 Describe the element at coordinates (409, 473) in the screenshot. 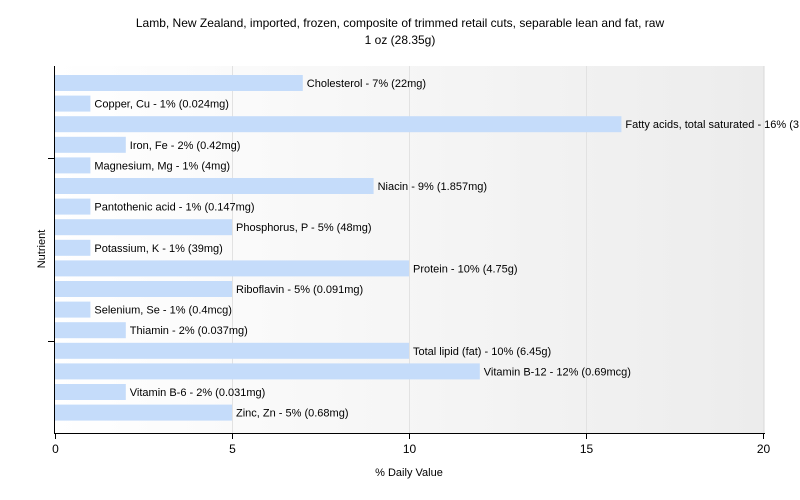

I see `x-axis-title: % Daily Value` at that location.